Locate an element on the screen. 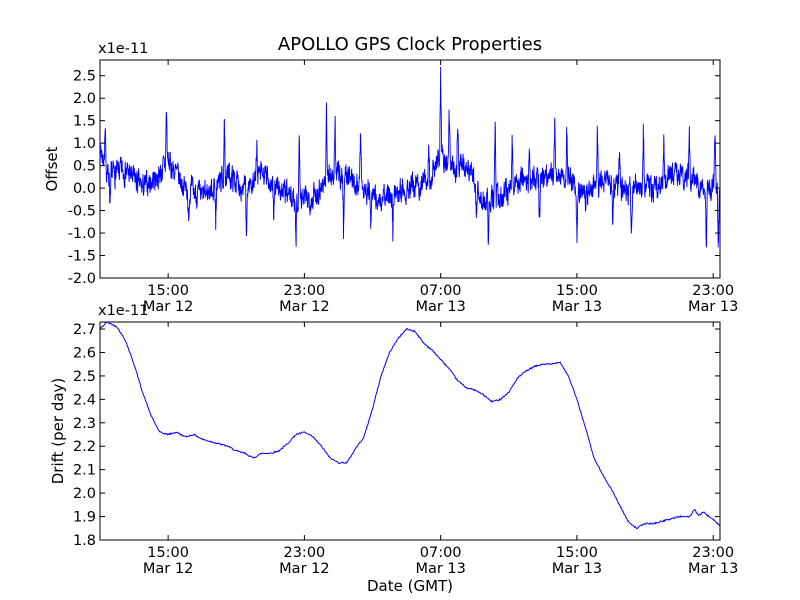 This screenshot has width=800, height=600. ytick-label: 1.5 is located at coordinates (84, 122).